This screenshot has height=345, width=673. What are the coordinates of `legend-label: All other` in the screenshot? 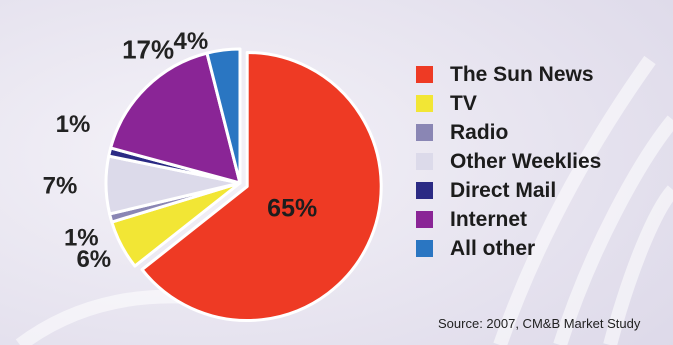 It's located at (493, 248).